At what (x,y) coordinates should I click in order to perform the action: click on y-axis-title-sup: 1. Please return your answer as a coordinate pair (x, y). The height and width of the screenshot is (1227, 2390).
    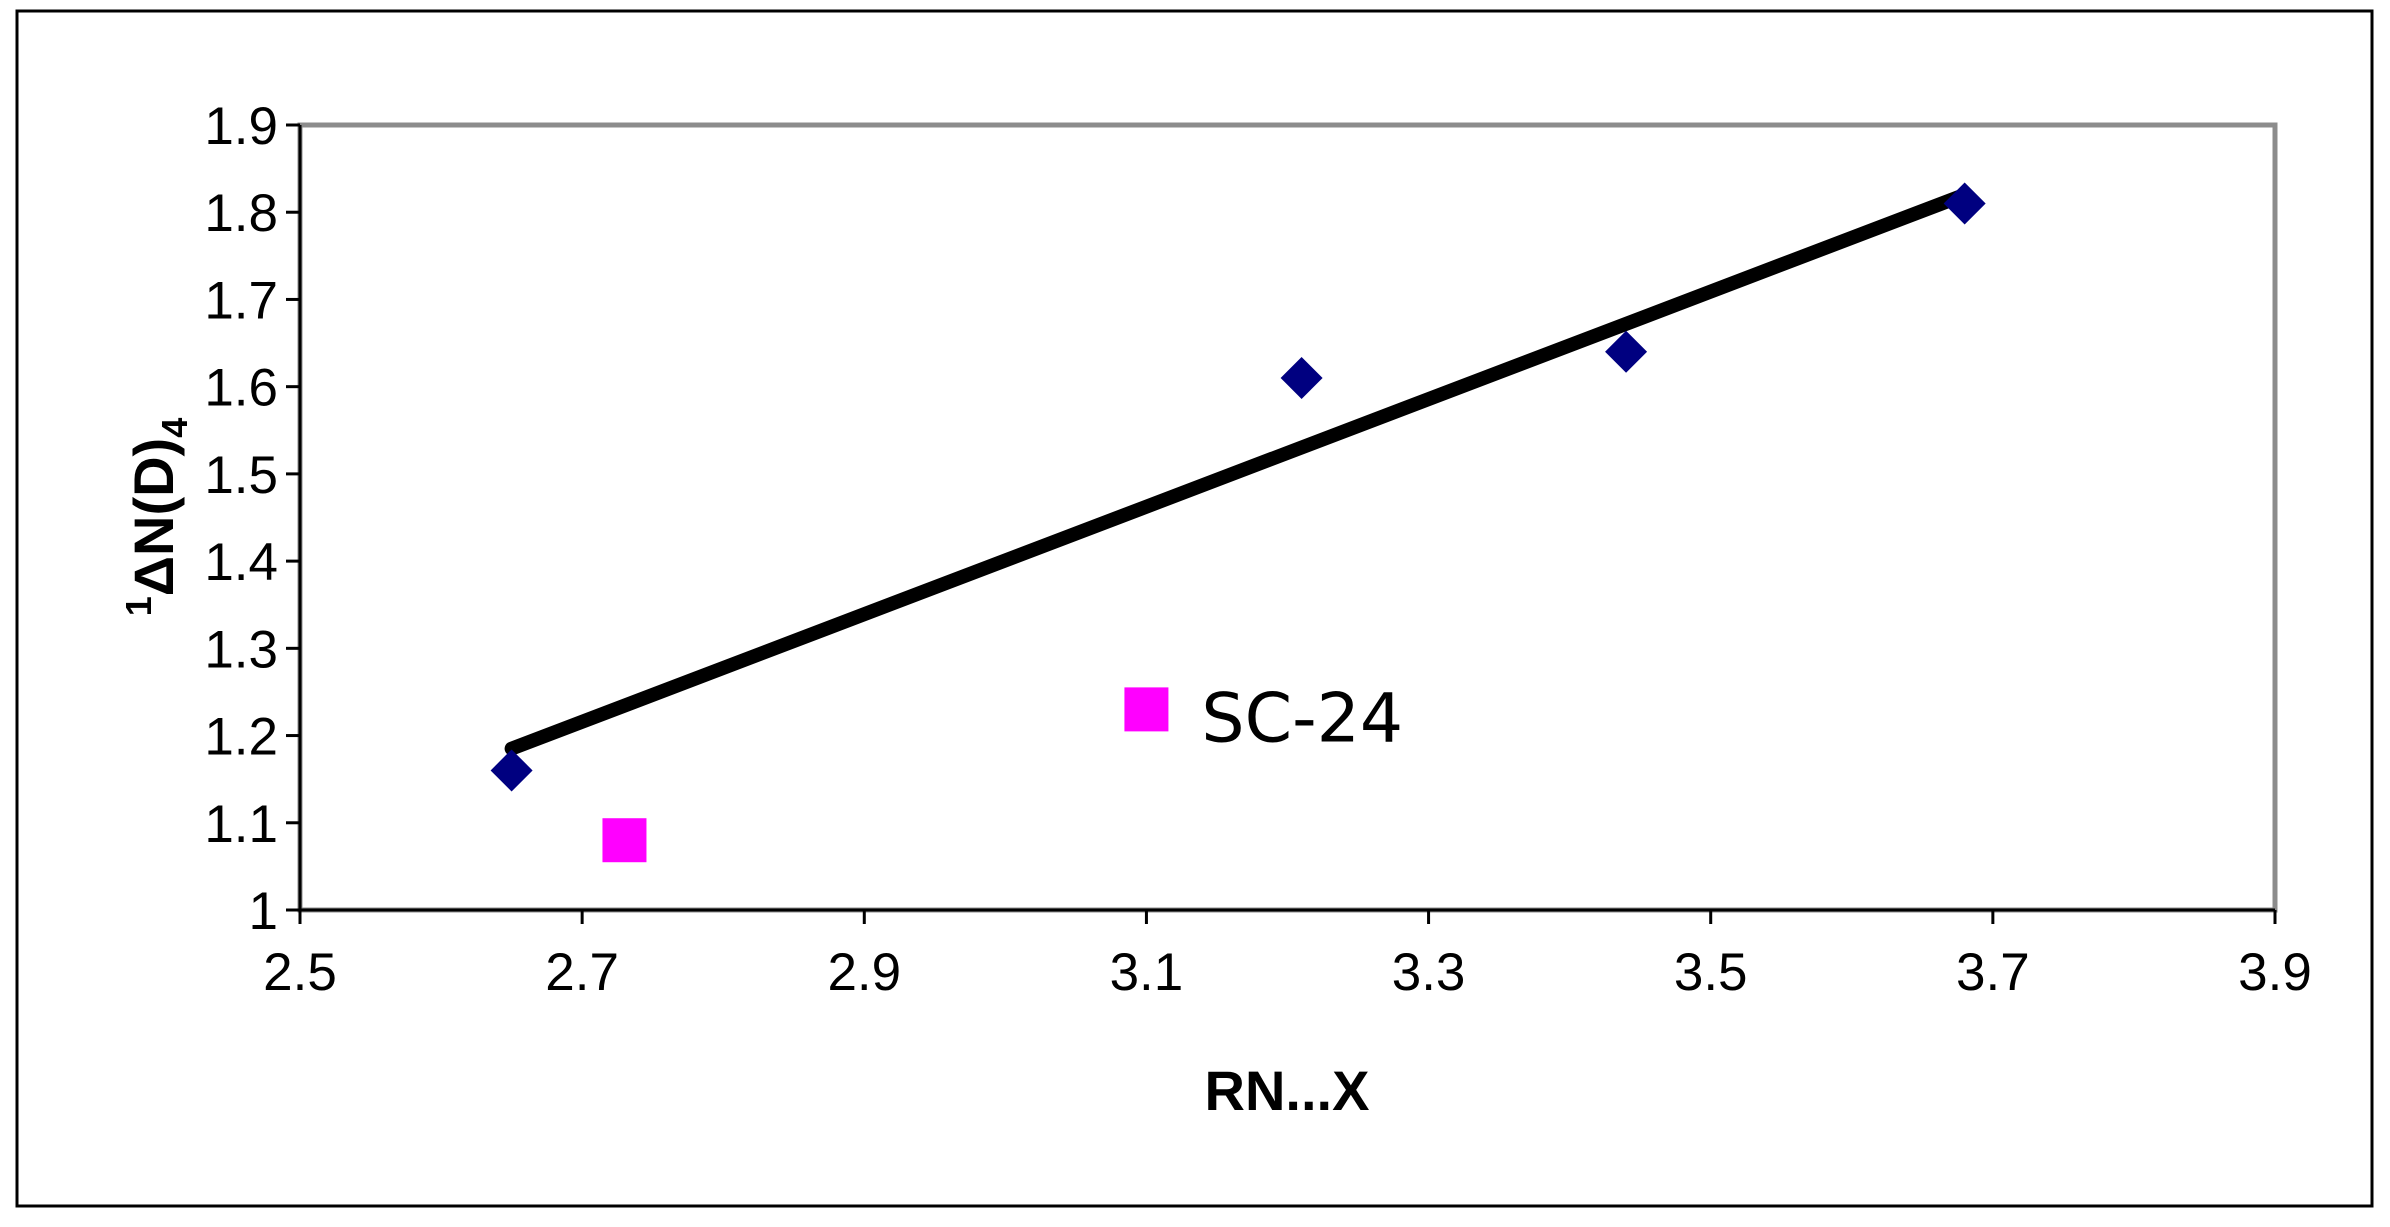
    Looking at the image, I should click on (138, 606).